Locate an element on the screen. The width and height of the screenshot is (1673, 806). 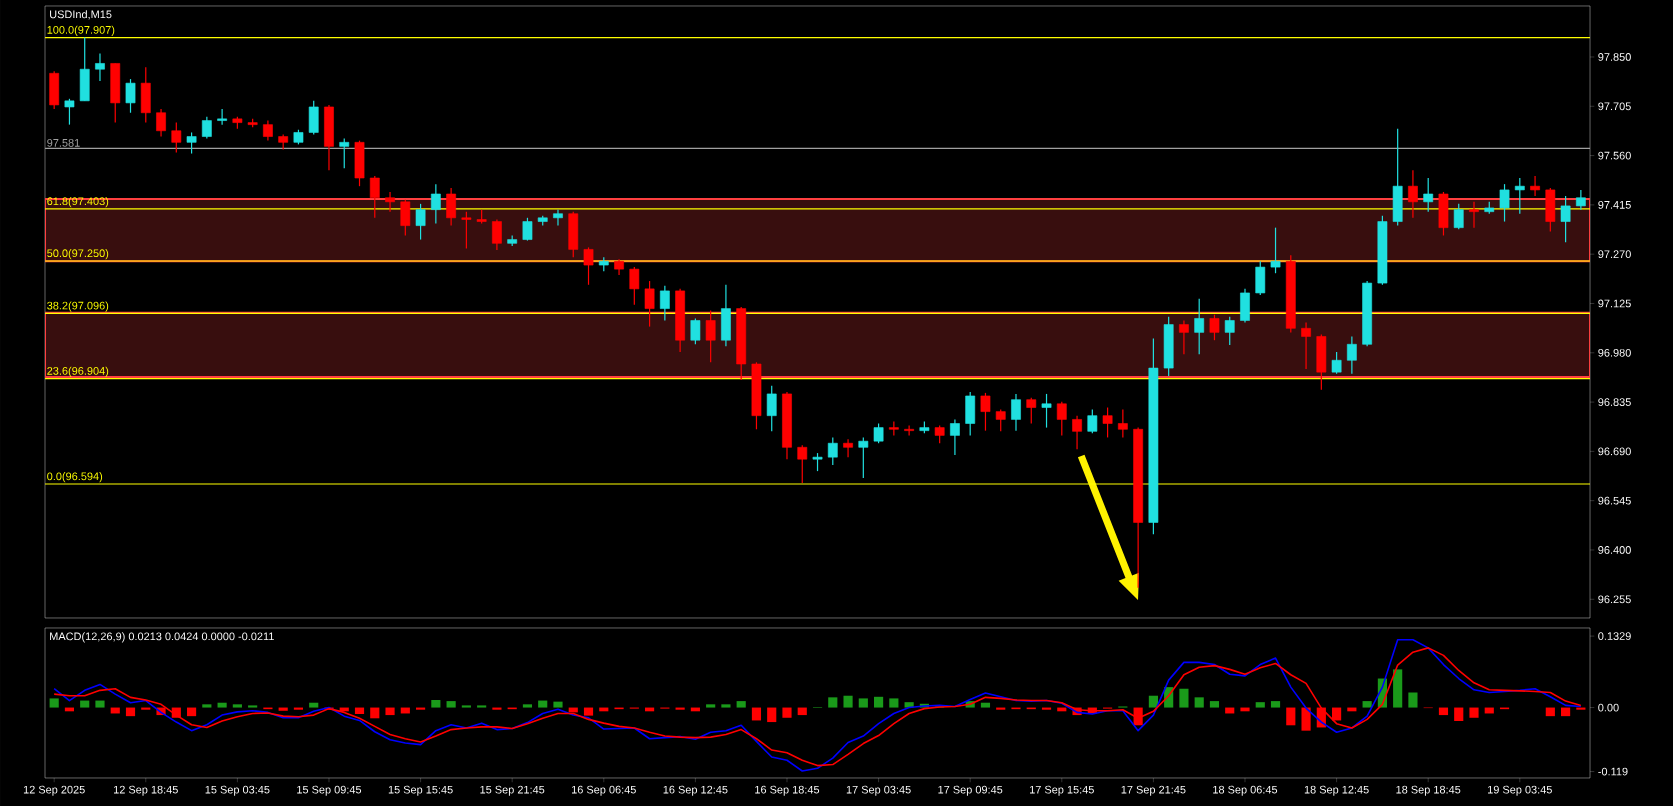
y-tick-label: 0.00 is located at coordinates (1608, 707).